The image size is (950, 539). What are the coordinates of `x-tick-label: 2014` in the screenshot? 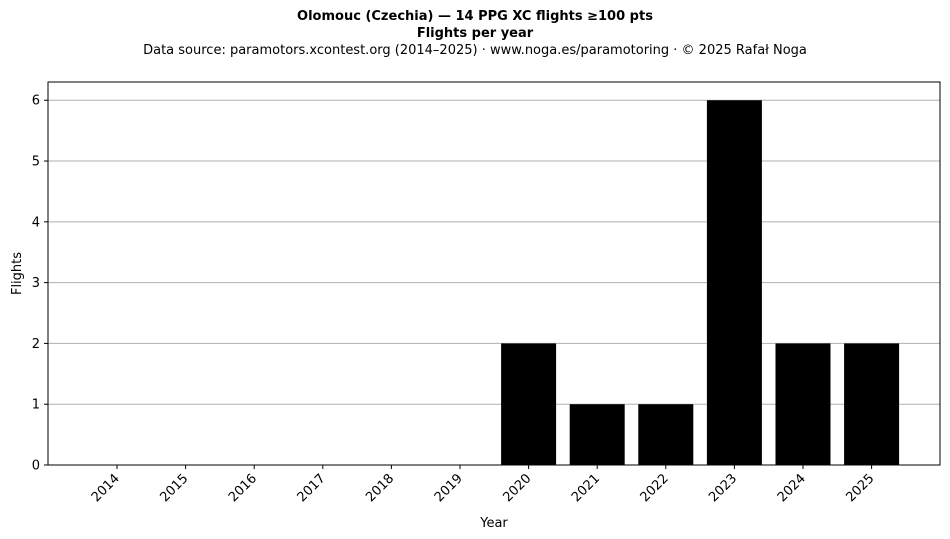 It's located at (106, 488).